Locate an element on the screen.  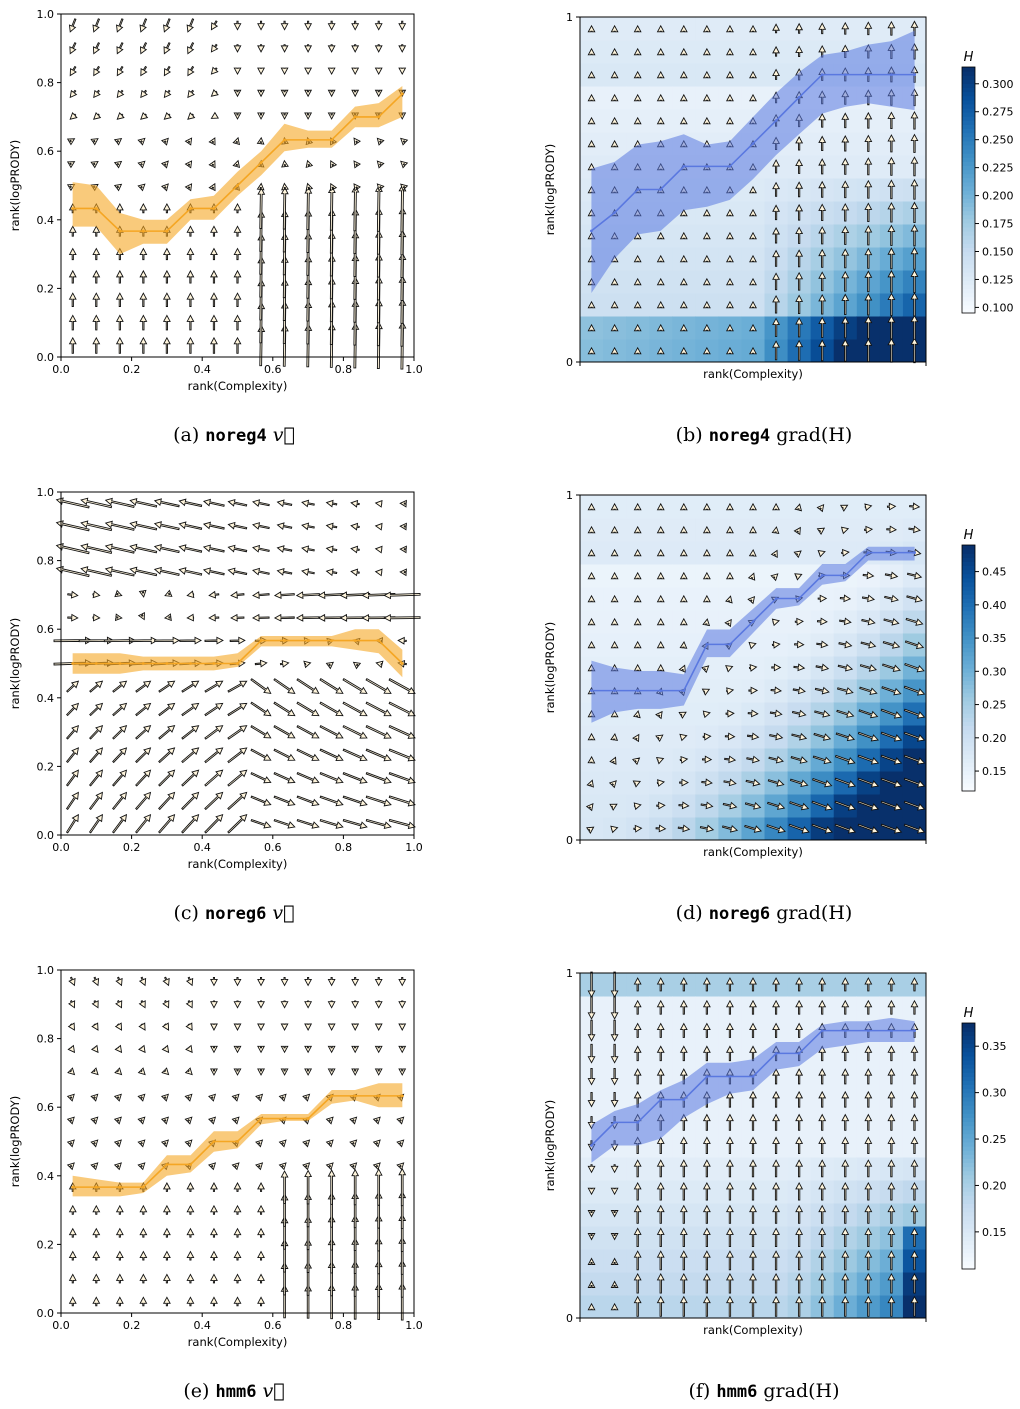
colorbar-frame is located at coordinates (968, 668).